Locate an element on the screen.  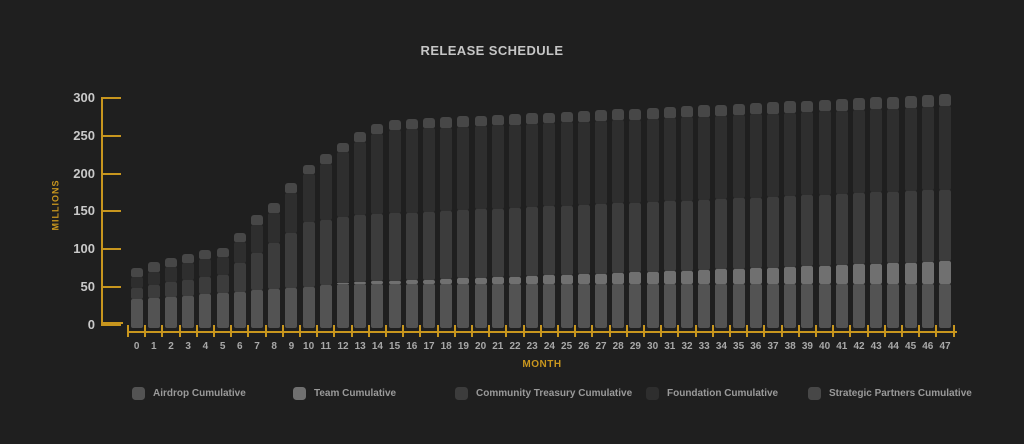
legend-item-strategic-partners: Strategic Partners Cumulative is located at coordinates (890, 393).